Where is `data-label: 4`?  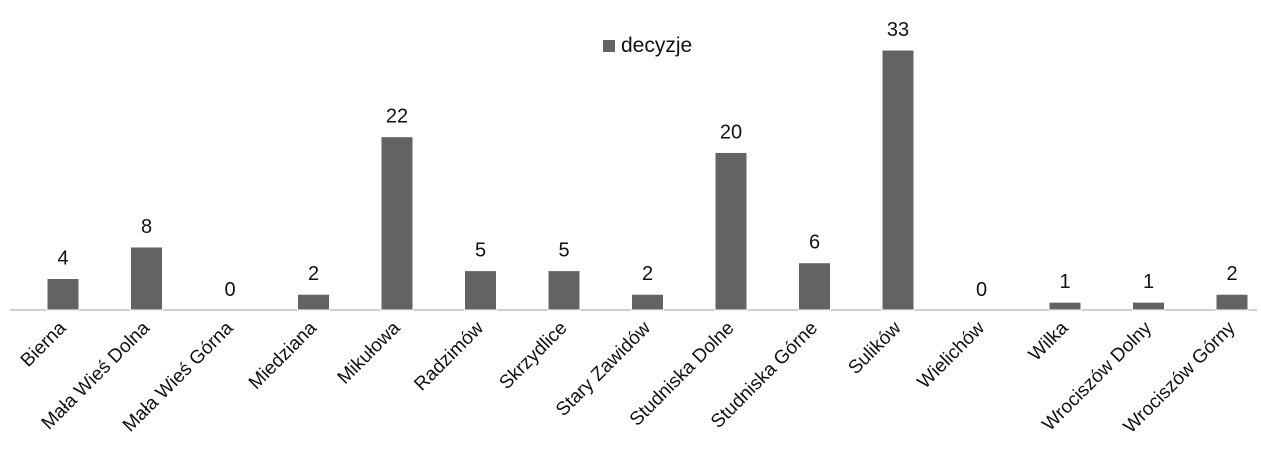 data-label: 4 is located at coordinates (62, 258).